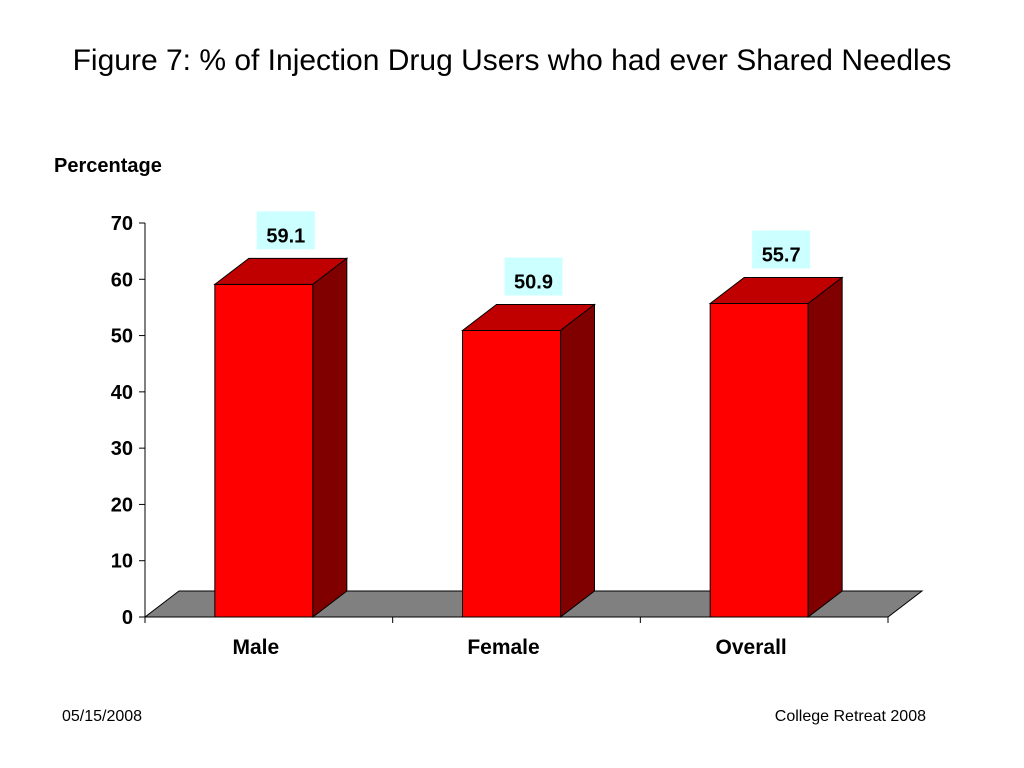 The image size is (1024, 768). I want to click on y-tick-label: 20, so click(122, 505).